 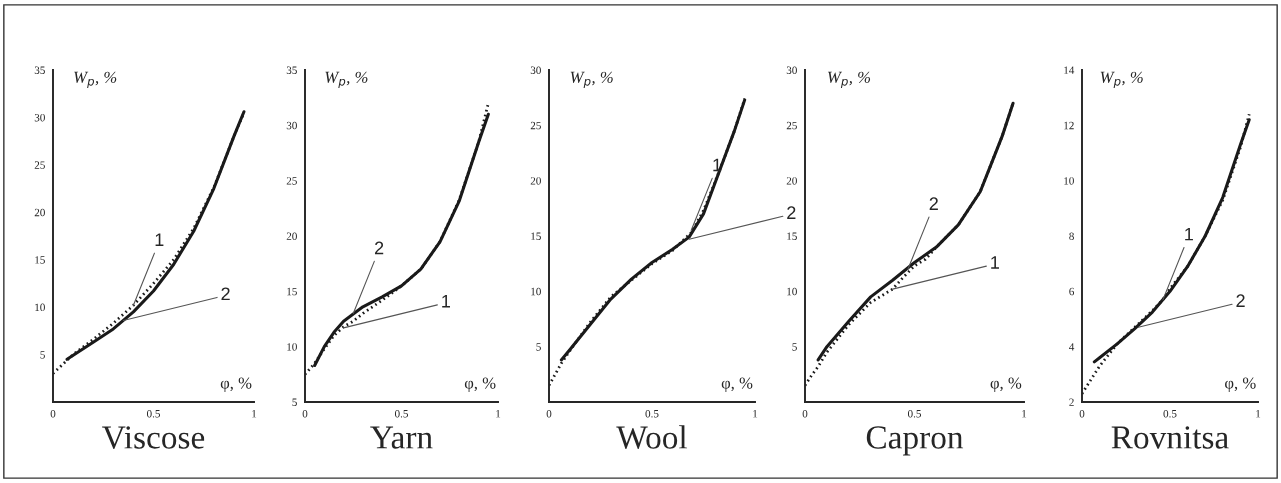 What do you see at coordinates (652, 437) in the screenshot?
I see `text: Wool` at bounding box center [652, 437].